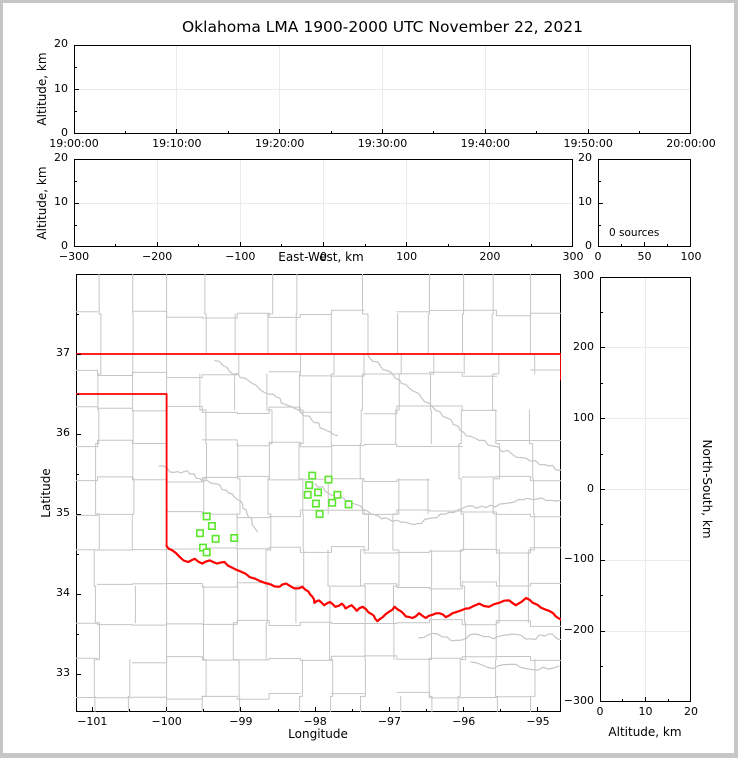 The height and width of the screenshot is (758, 738). What do you see at coordinates (74, 143) in the screenshot?
I see `tick-label: 19:00:00` at bounding box center [74, 143].